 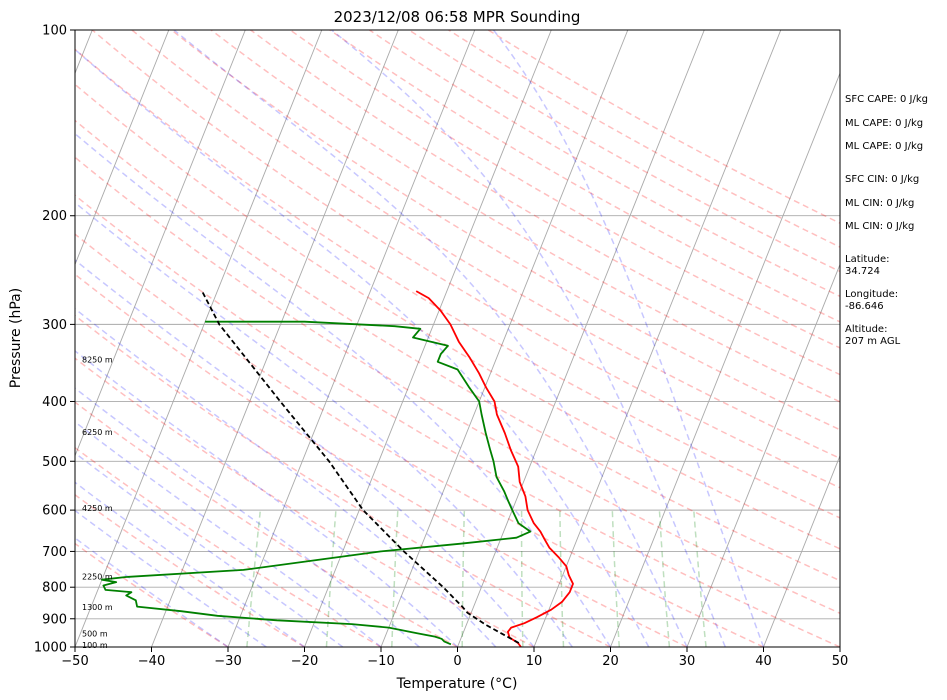 I want to click on y-tick-label: 500, so click(x=54, y=462).